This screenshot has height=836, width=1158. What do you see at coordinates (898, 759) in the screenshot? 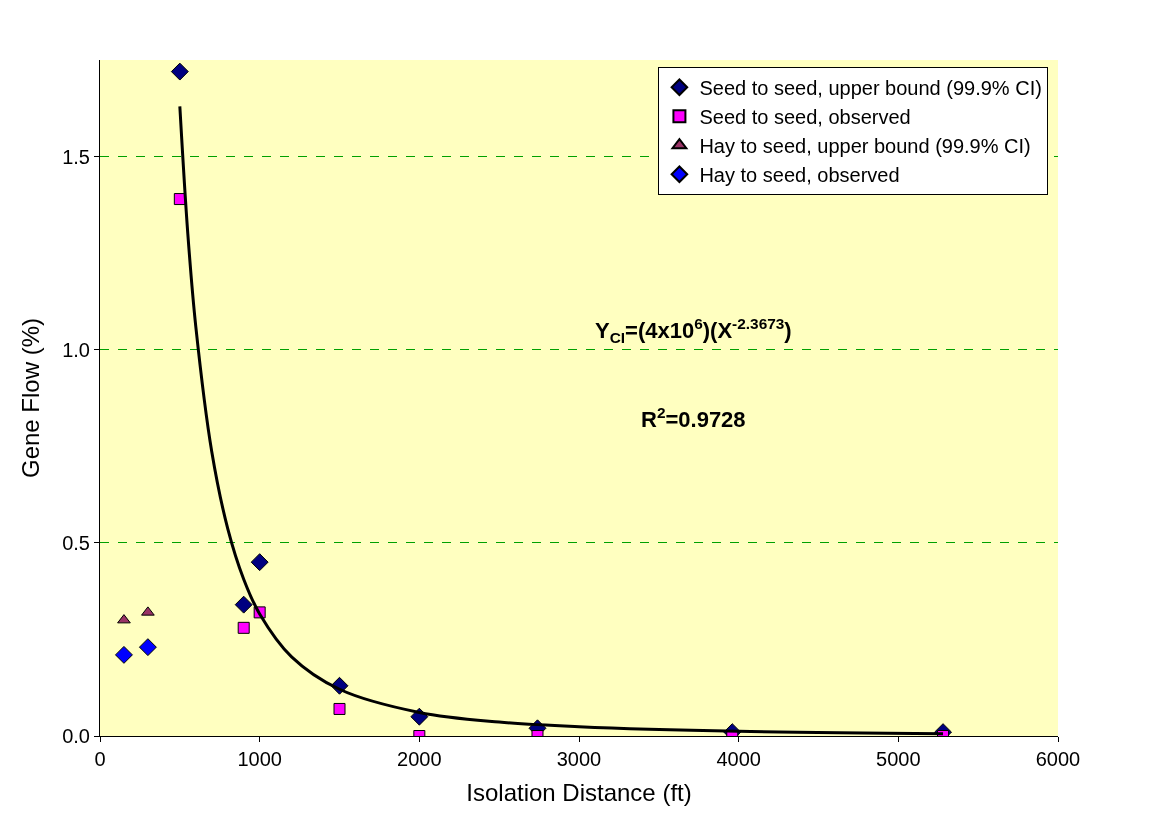
I see `x-tick-label: 5000` at bounding box center [898, 759].